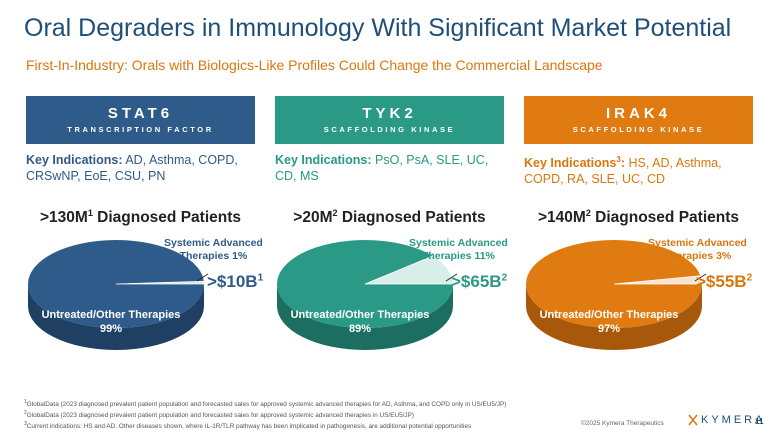 The image size is (780, 439). What do you see at coordinates (90, 213) in the screenshot?
I see `patients-footnote-ref: 1` at bounding box center [90, 213].